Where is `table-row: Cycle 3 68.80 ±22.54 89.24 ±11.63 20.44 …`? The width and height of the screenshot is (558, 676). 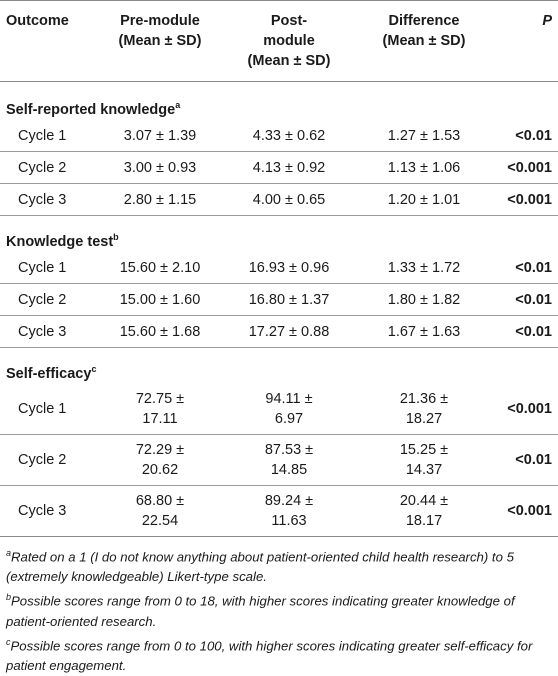 table-row: Cycle 3 68.80 ±22.54 89.24 ±11.63 20.44 … is located at coordinates (279, 511).